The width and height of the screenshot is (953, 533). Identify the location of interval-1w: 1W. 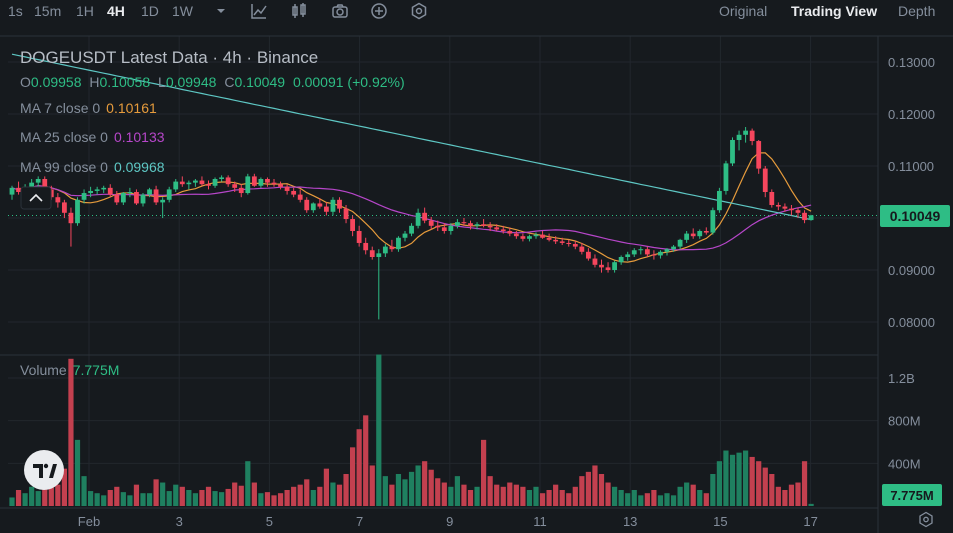
(182, 11).